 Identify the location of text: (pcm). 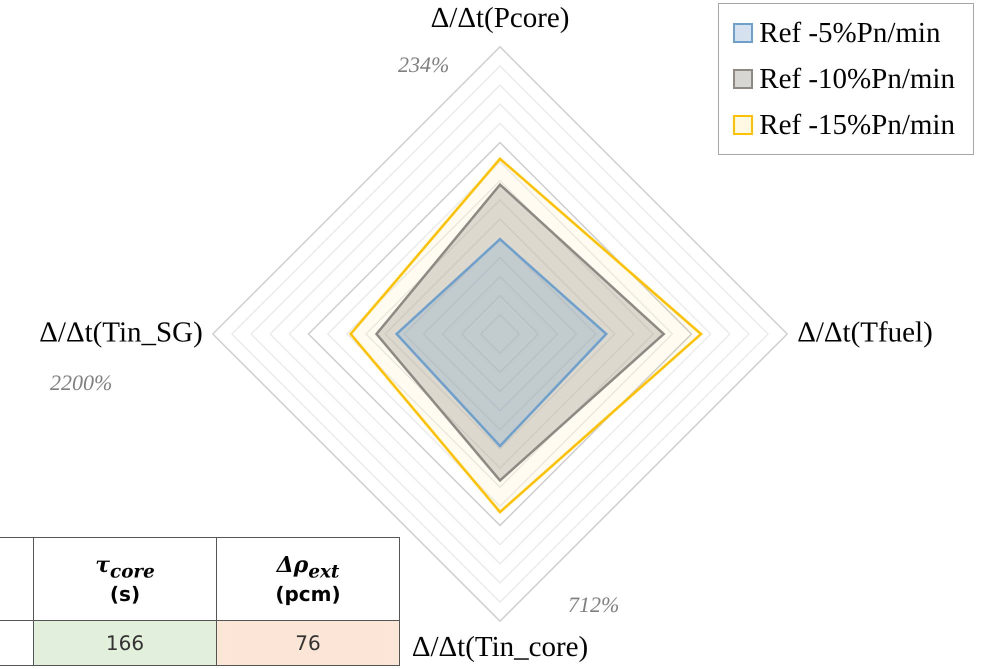
(308, 594).